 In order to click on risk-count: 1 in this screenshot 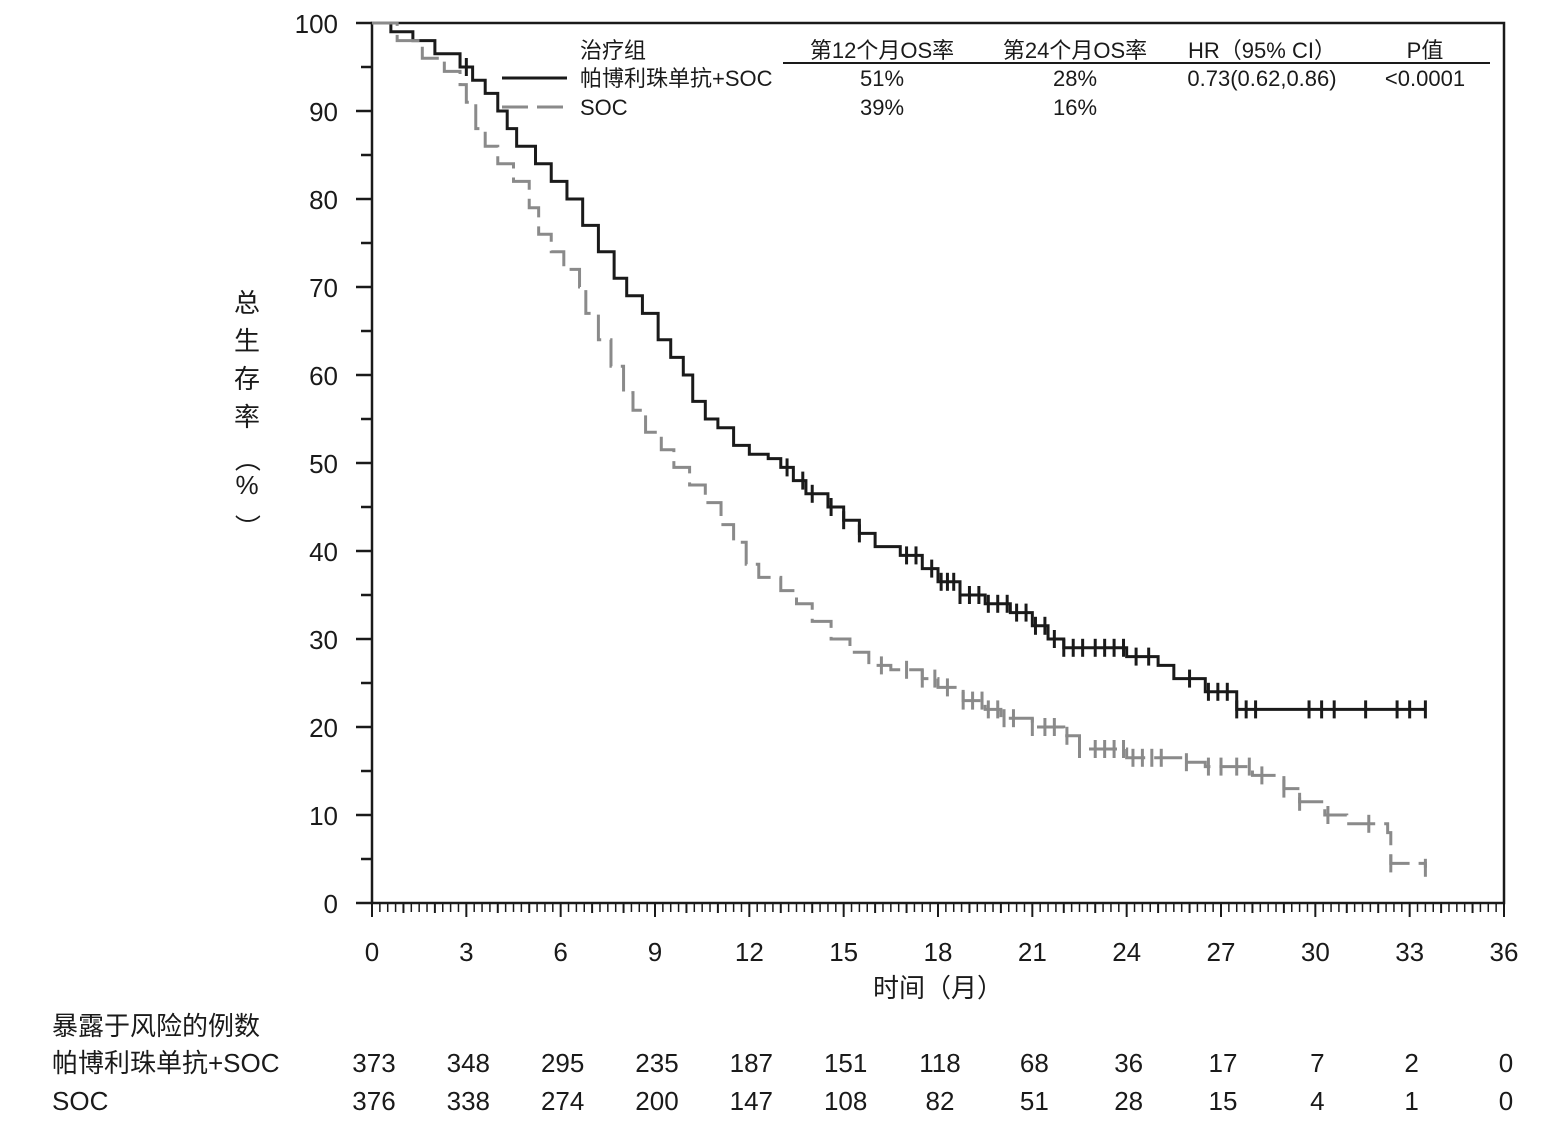, I will do `click(1411, 1101)`.